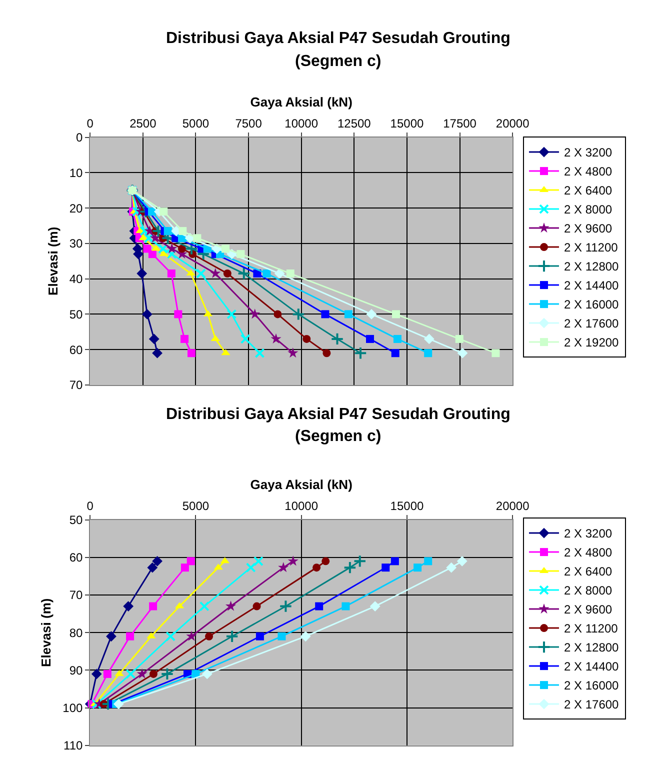 The height and width of the screenshot is (776, 670). What do you see at coordinates (76, 173) in the screenshot?
I see `y-tick-label: 10` at bounding box center [76, 173].